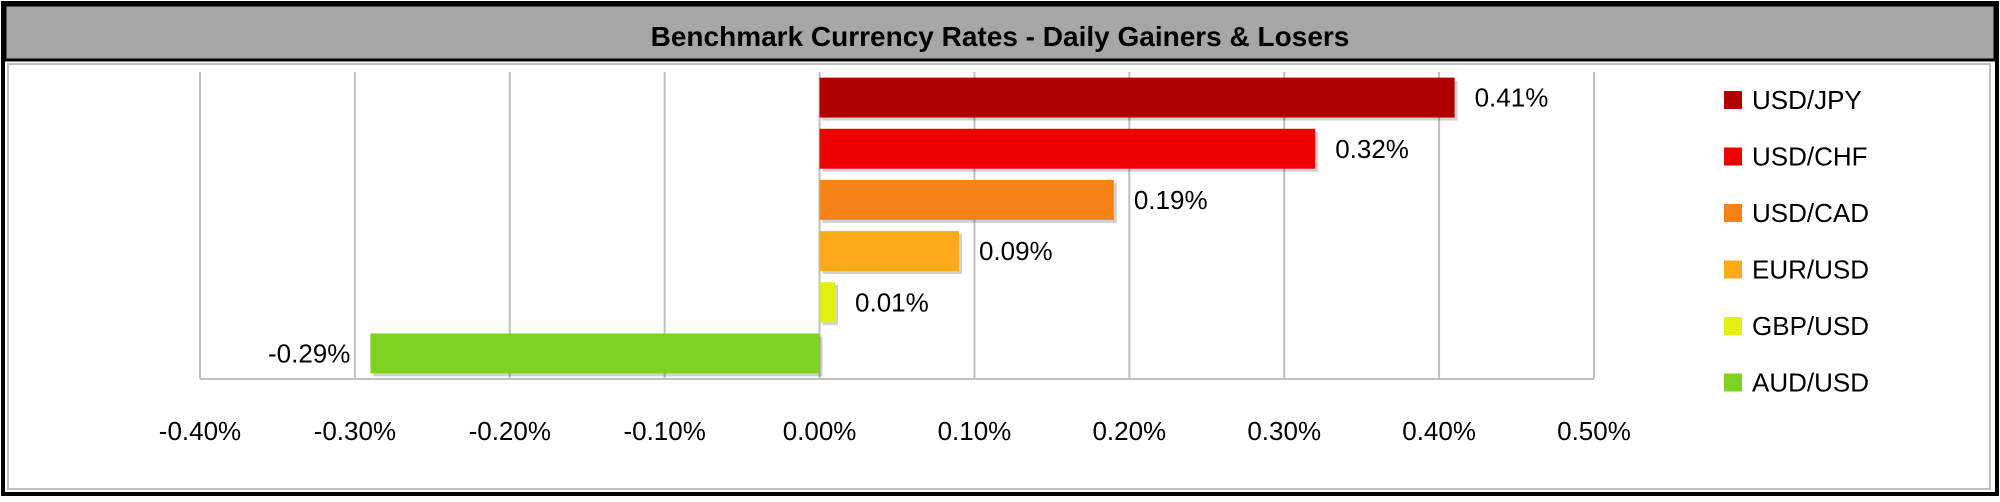 The width and height of the screenshot is (2000, 502). I want to click on data-label: 0.09%, so click(1016, 251).